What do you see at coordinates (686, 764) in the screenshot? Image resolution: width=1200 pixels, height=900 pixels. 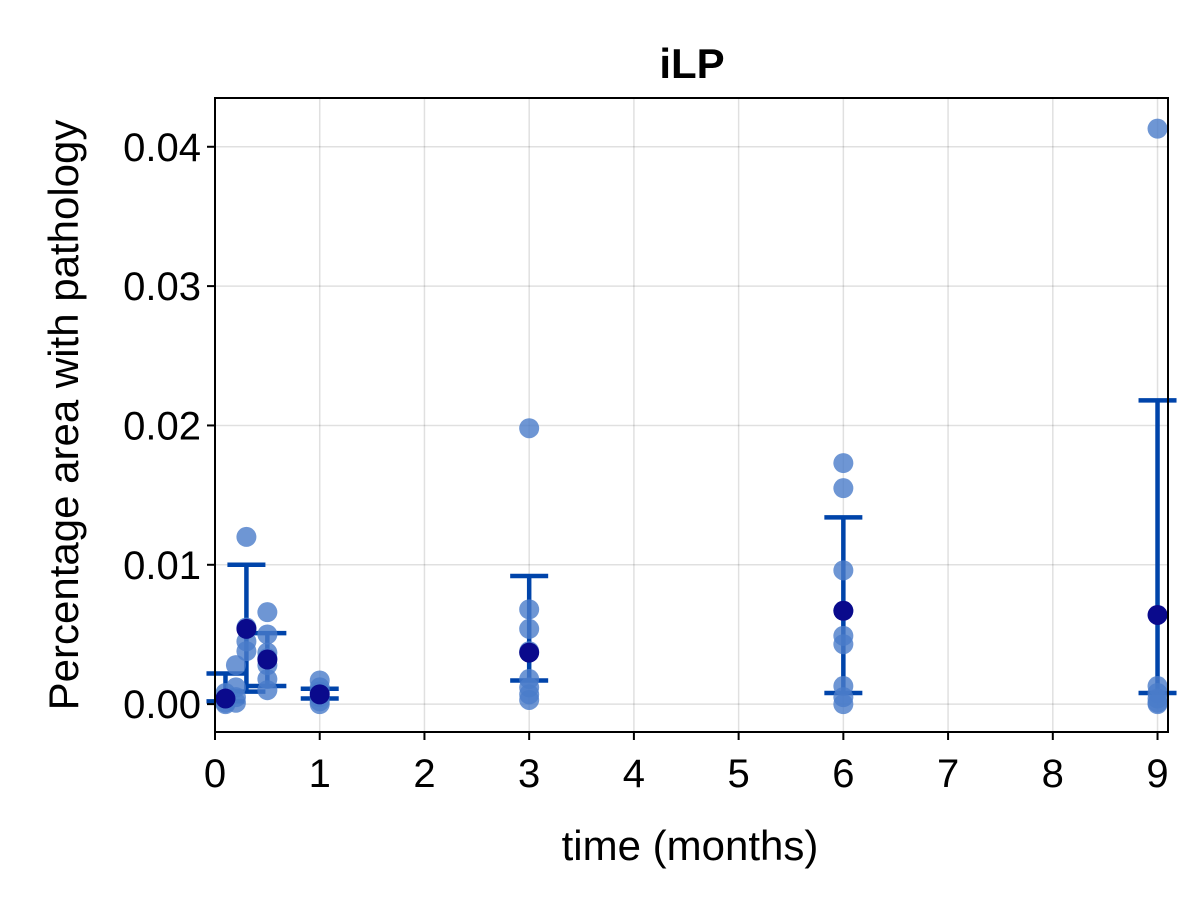 I see `x-axis-ticks: 0 1 2 3 4 5 6 7 8 9` at bounding box center [686, 764].